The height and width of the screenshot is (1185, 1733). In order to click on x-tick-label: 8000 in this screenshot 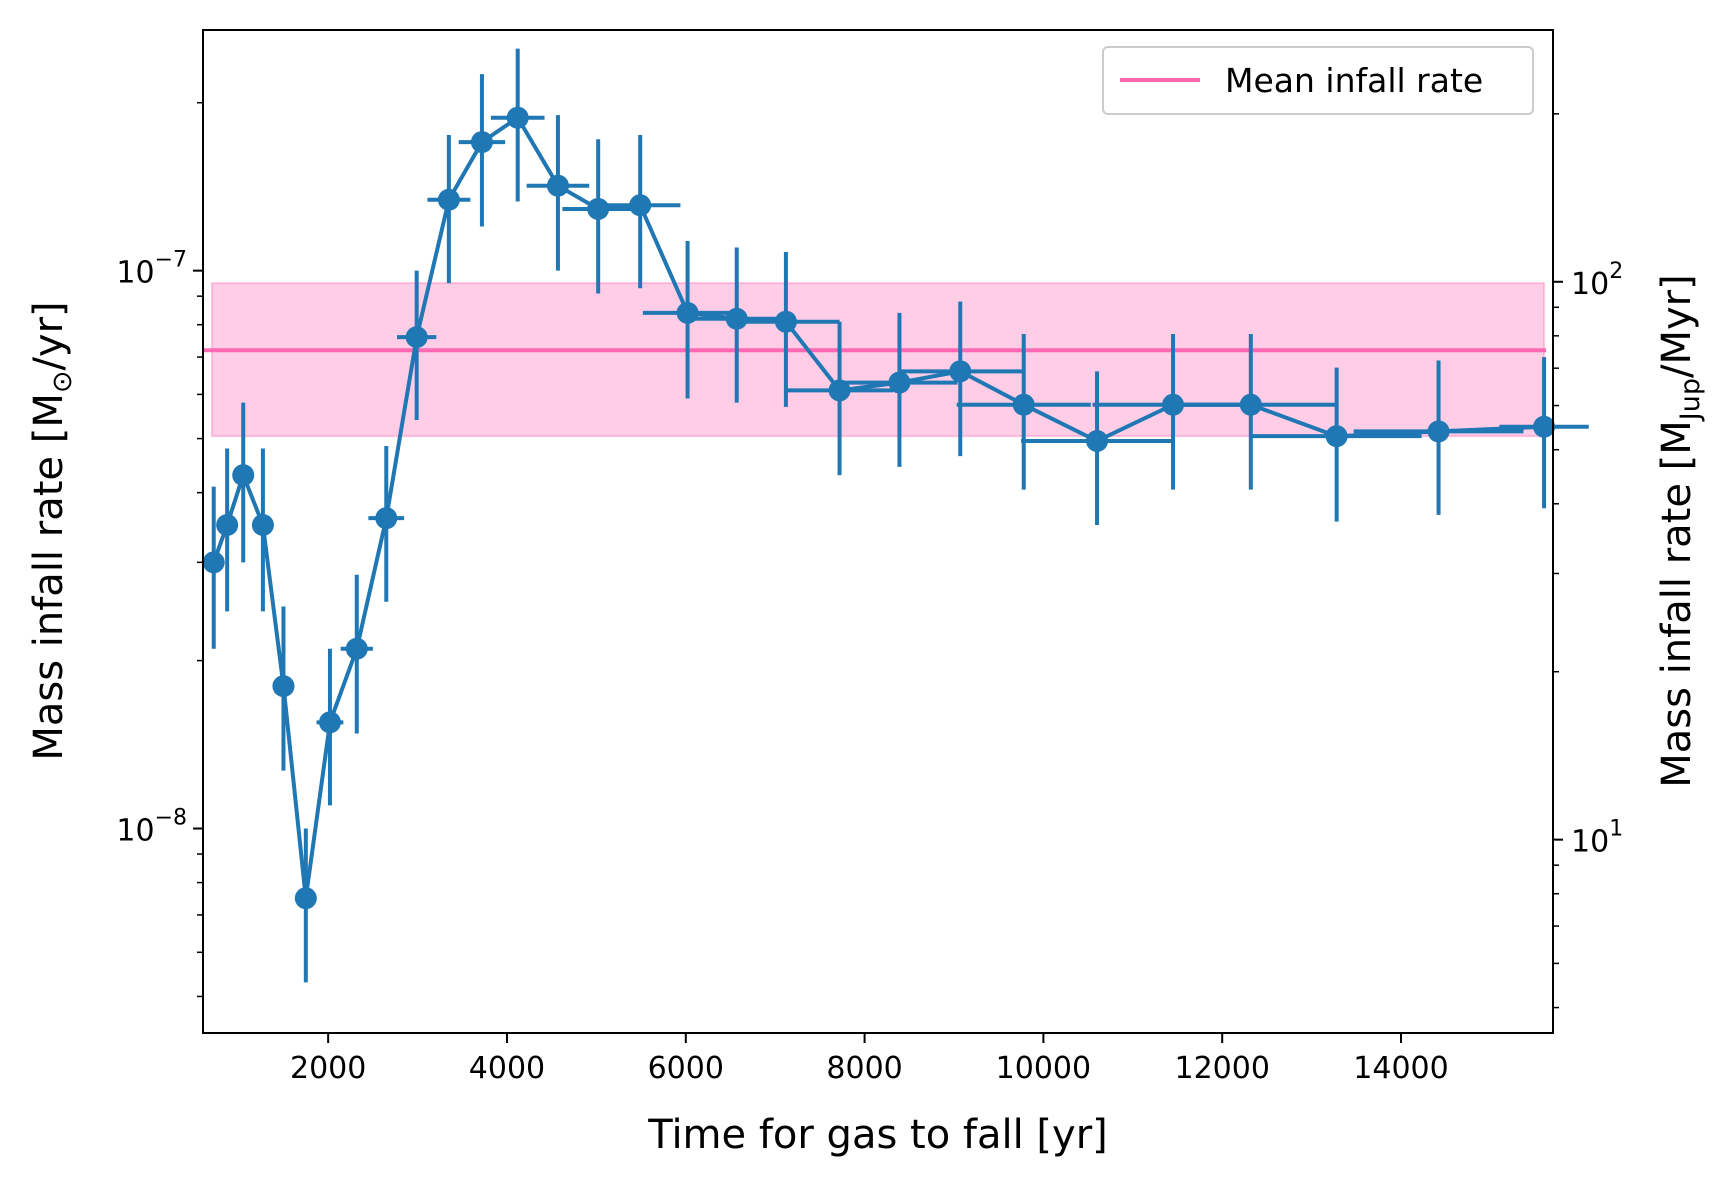, I will do `click(864, 1068)`.